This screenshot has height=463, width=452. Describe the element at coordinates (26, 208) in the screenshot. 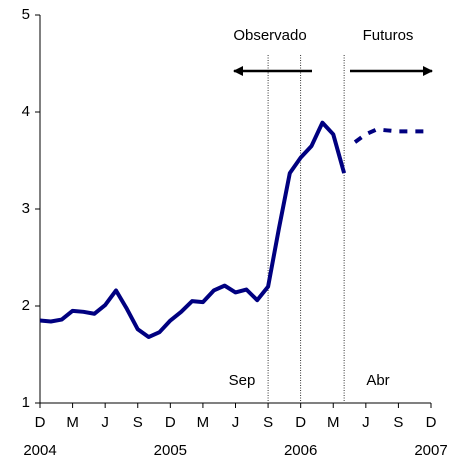

I see `y-tick-label: 3` at that location.